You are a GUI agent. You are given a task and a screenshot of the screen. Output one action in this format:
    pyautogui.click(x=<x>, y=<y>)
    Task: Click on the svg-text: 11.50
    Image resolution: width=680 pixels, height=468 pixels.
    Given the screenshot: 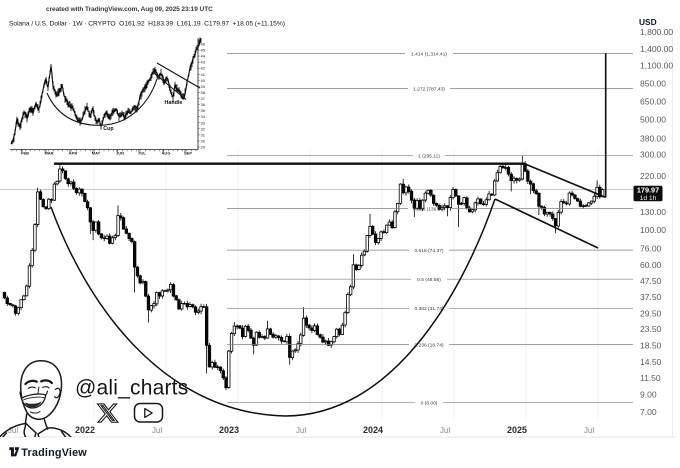 What is the action you would take?
    pyautogui.click(x=650, y=378)
    